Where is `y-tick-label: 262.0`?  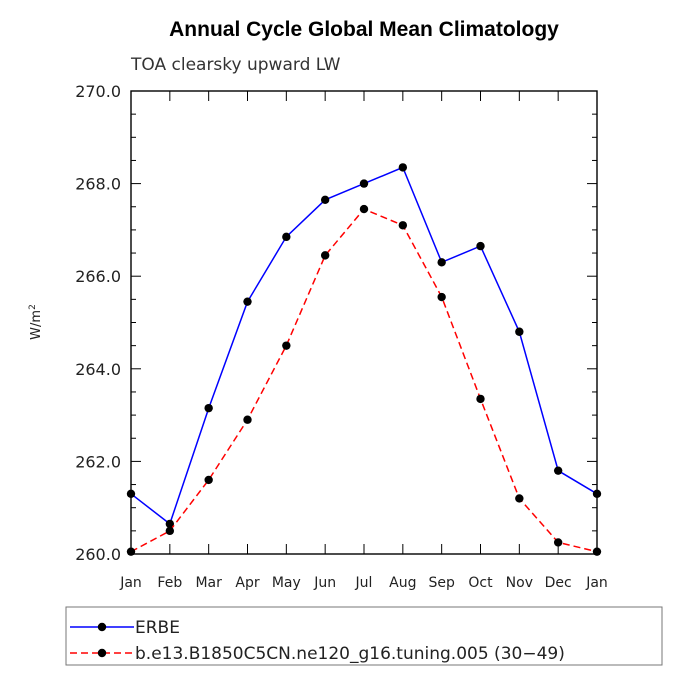
y-tick-label: 262.0 is located at coordinates (98, 461).